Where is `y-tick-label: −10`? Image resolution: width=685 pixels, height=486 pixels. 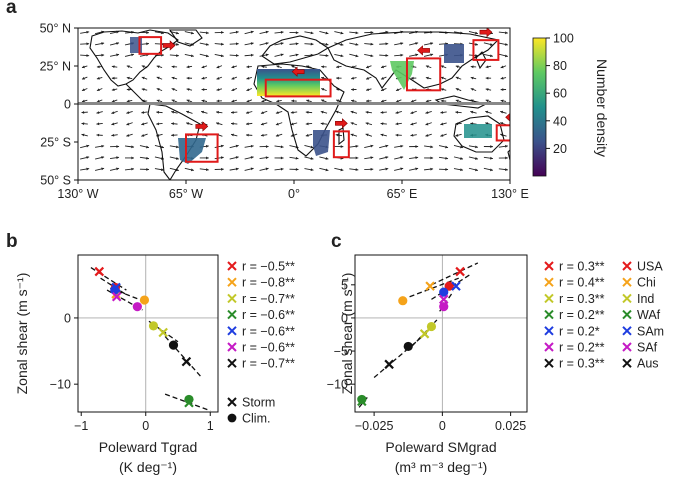 y-tick-label: −10 is located at coordinates (60, 385).